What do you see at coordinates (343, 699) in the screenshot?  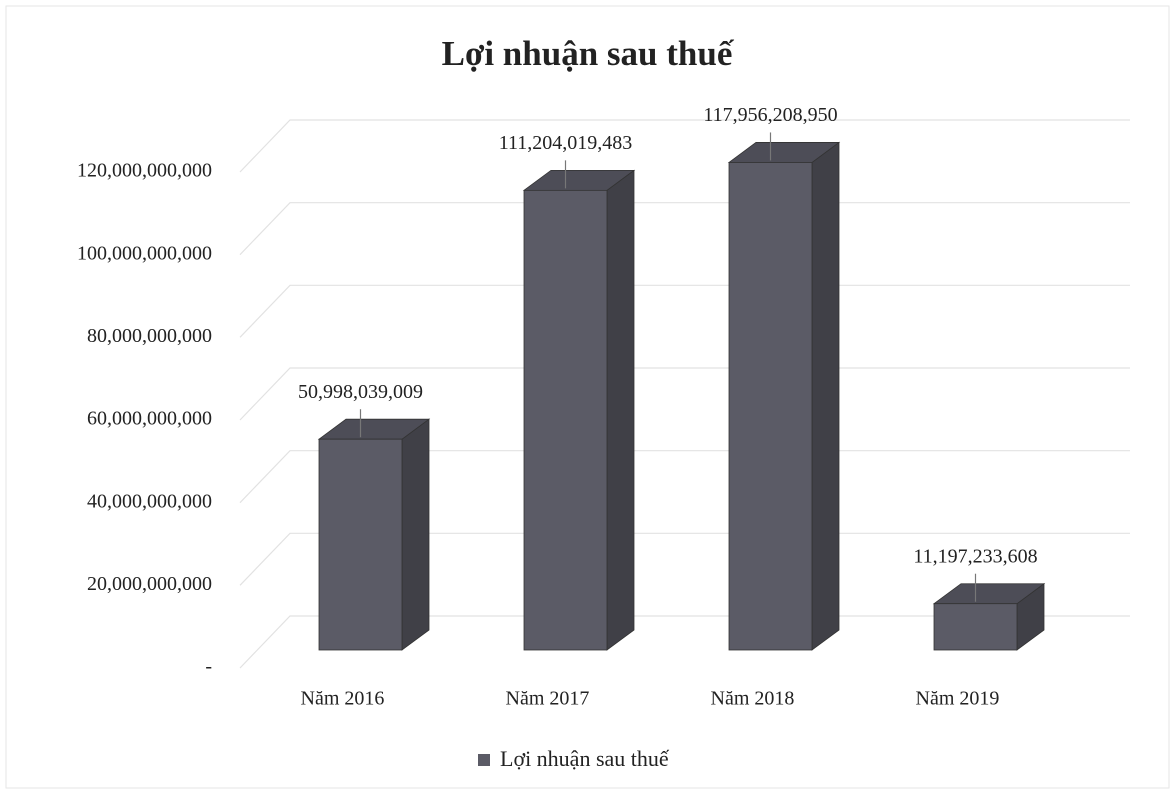 I see `x-tick-label: Năm 2016` at bounding box center [343, 699].